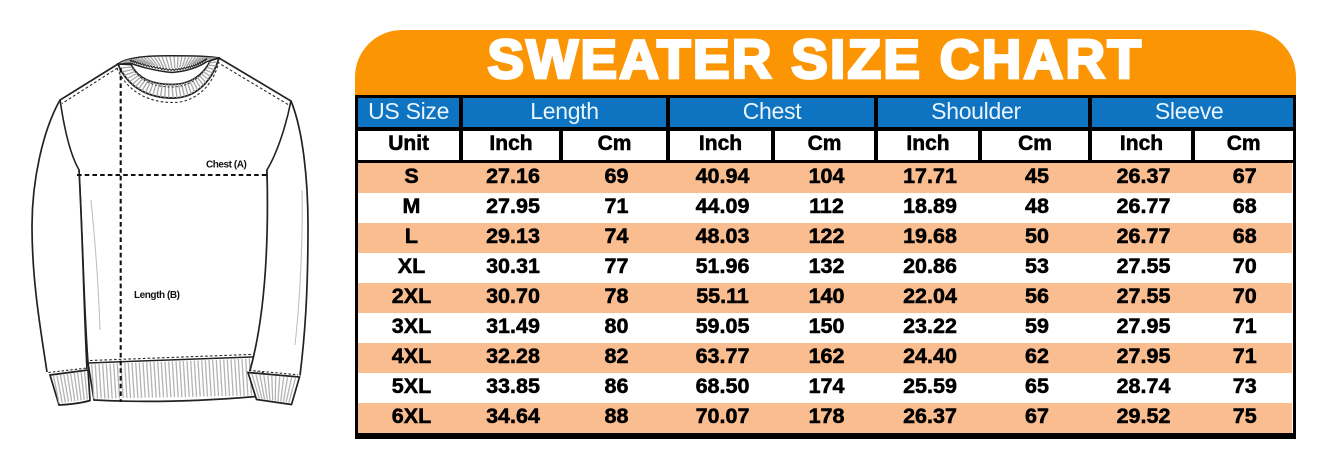  What do you see at coordinates (226, 165) in the screenshot?
I see `svg-text: Chest (A)` at bounding box center [226, 165].